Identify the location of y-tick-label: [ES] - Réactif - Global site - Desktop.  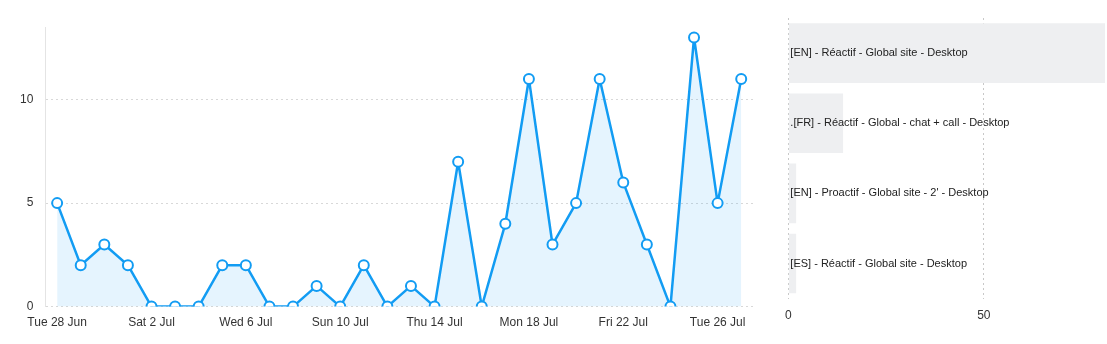
(879, 262).